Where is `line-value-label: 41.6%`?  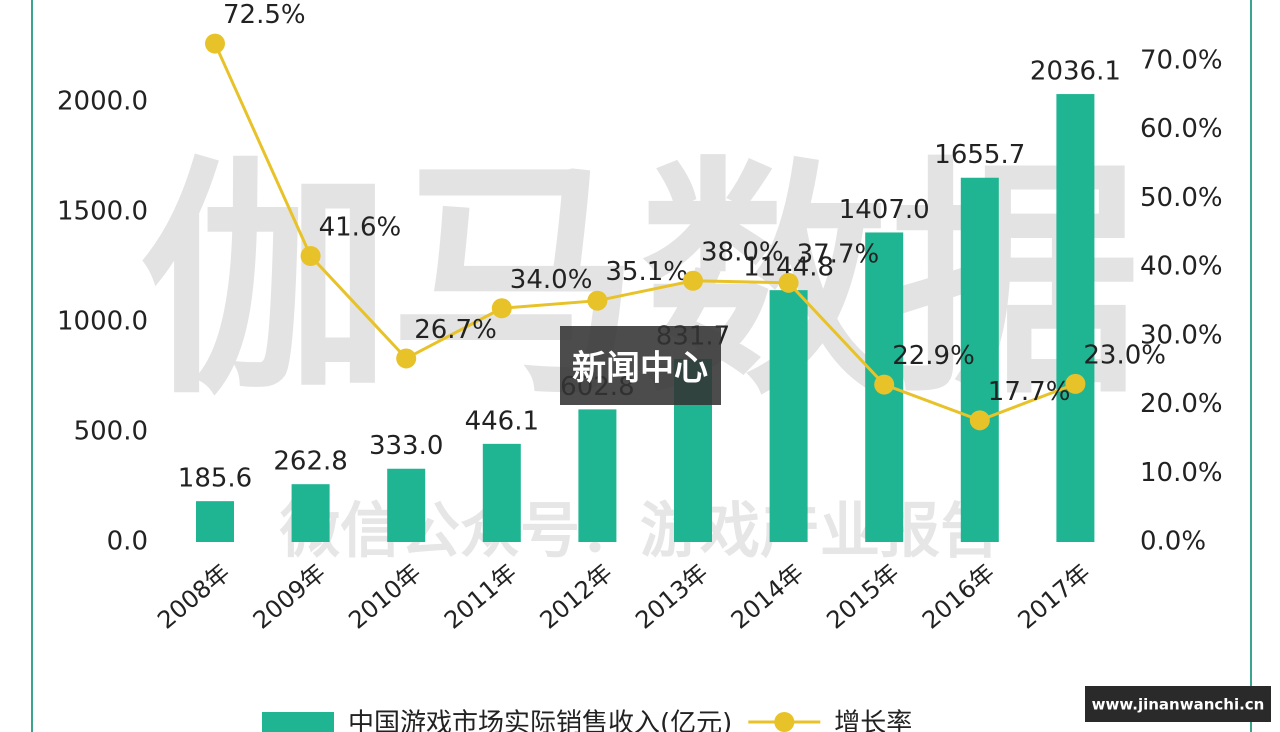
line-value-label: 41.6% is located at coordinates (360, 228).